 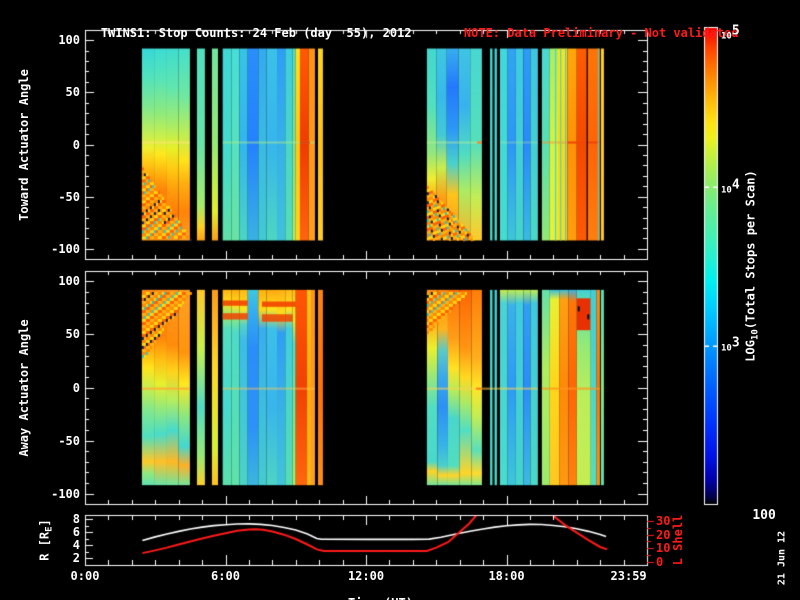 What do you see at coordinates (730, 186) in the screenshot?
I see `colorbar-tick-label: 10⁴` at bounding box center [730, 186].